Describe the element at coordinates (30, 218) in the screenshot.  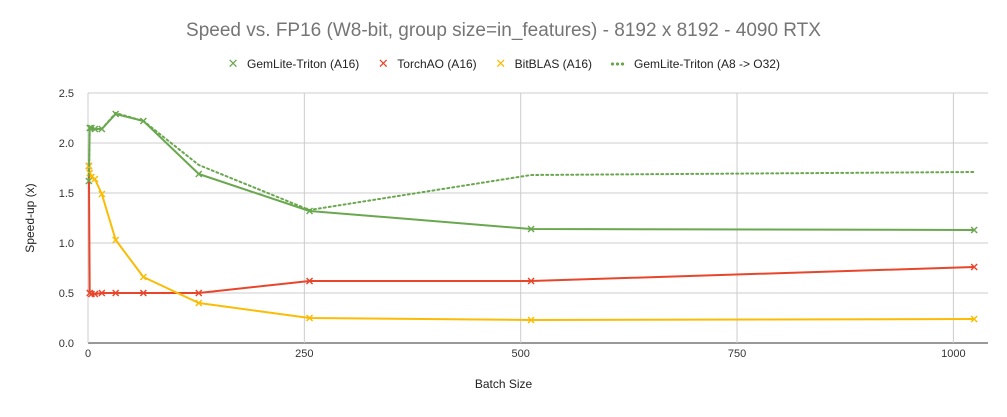
I see `y-axis-label: Speed-up (x)` at that location.